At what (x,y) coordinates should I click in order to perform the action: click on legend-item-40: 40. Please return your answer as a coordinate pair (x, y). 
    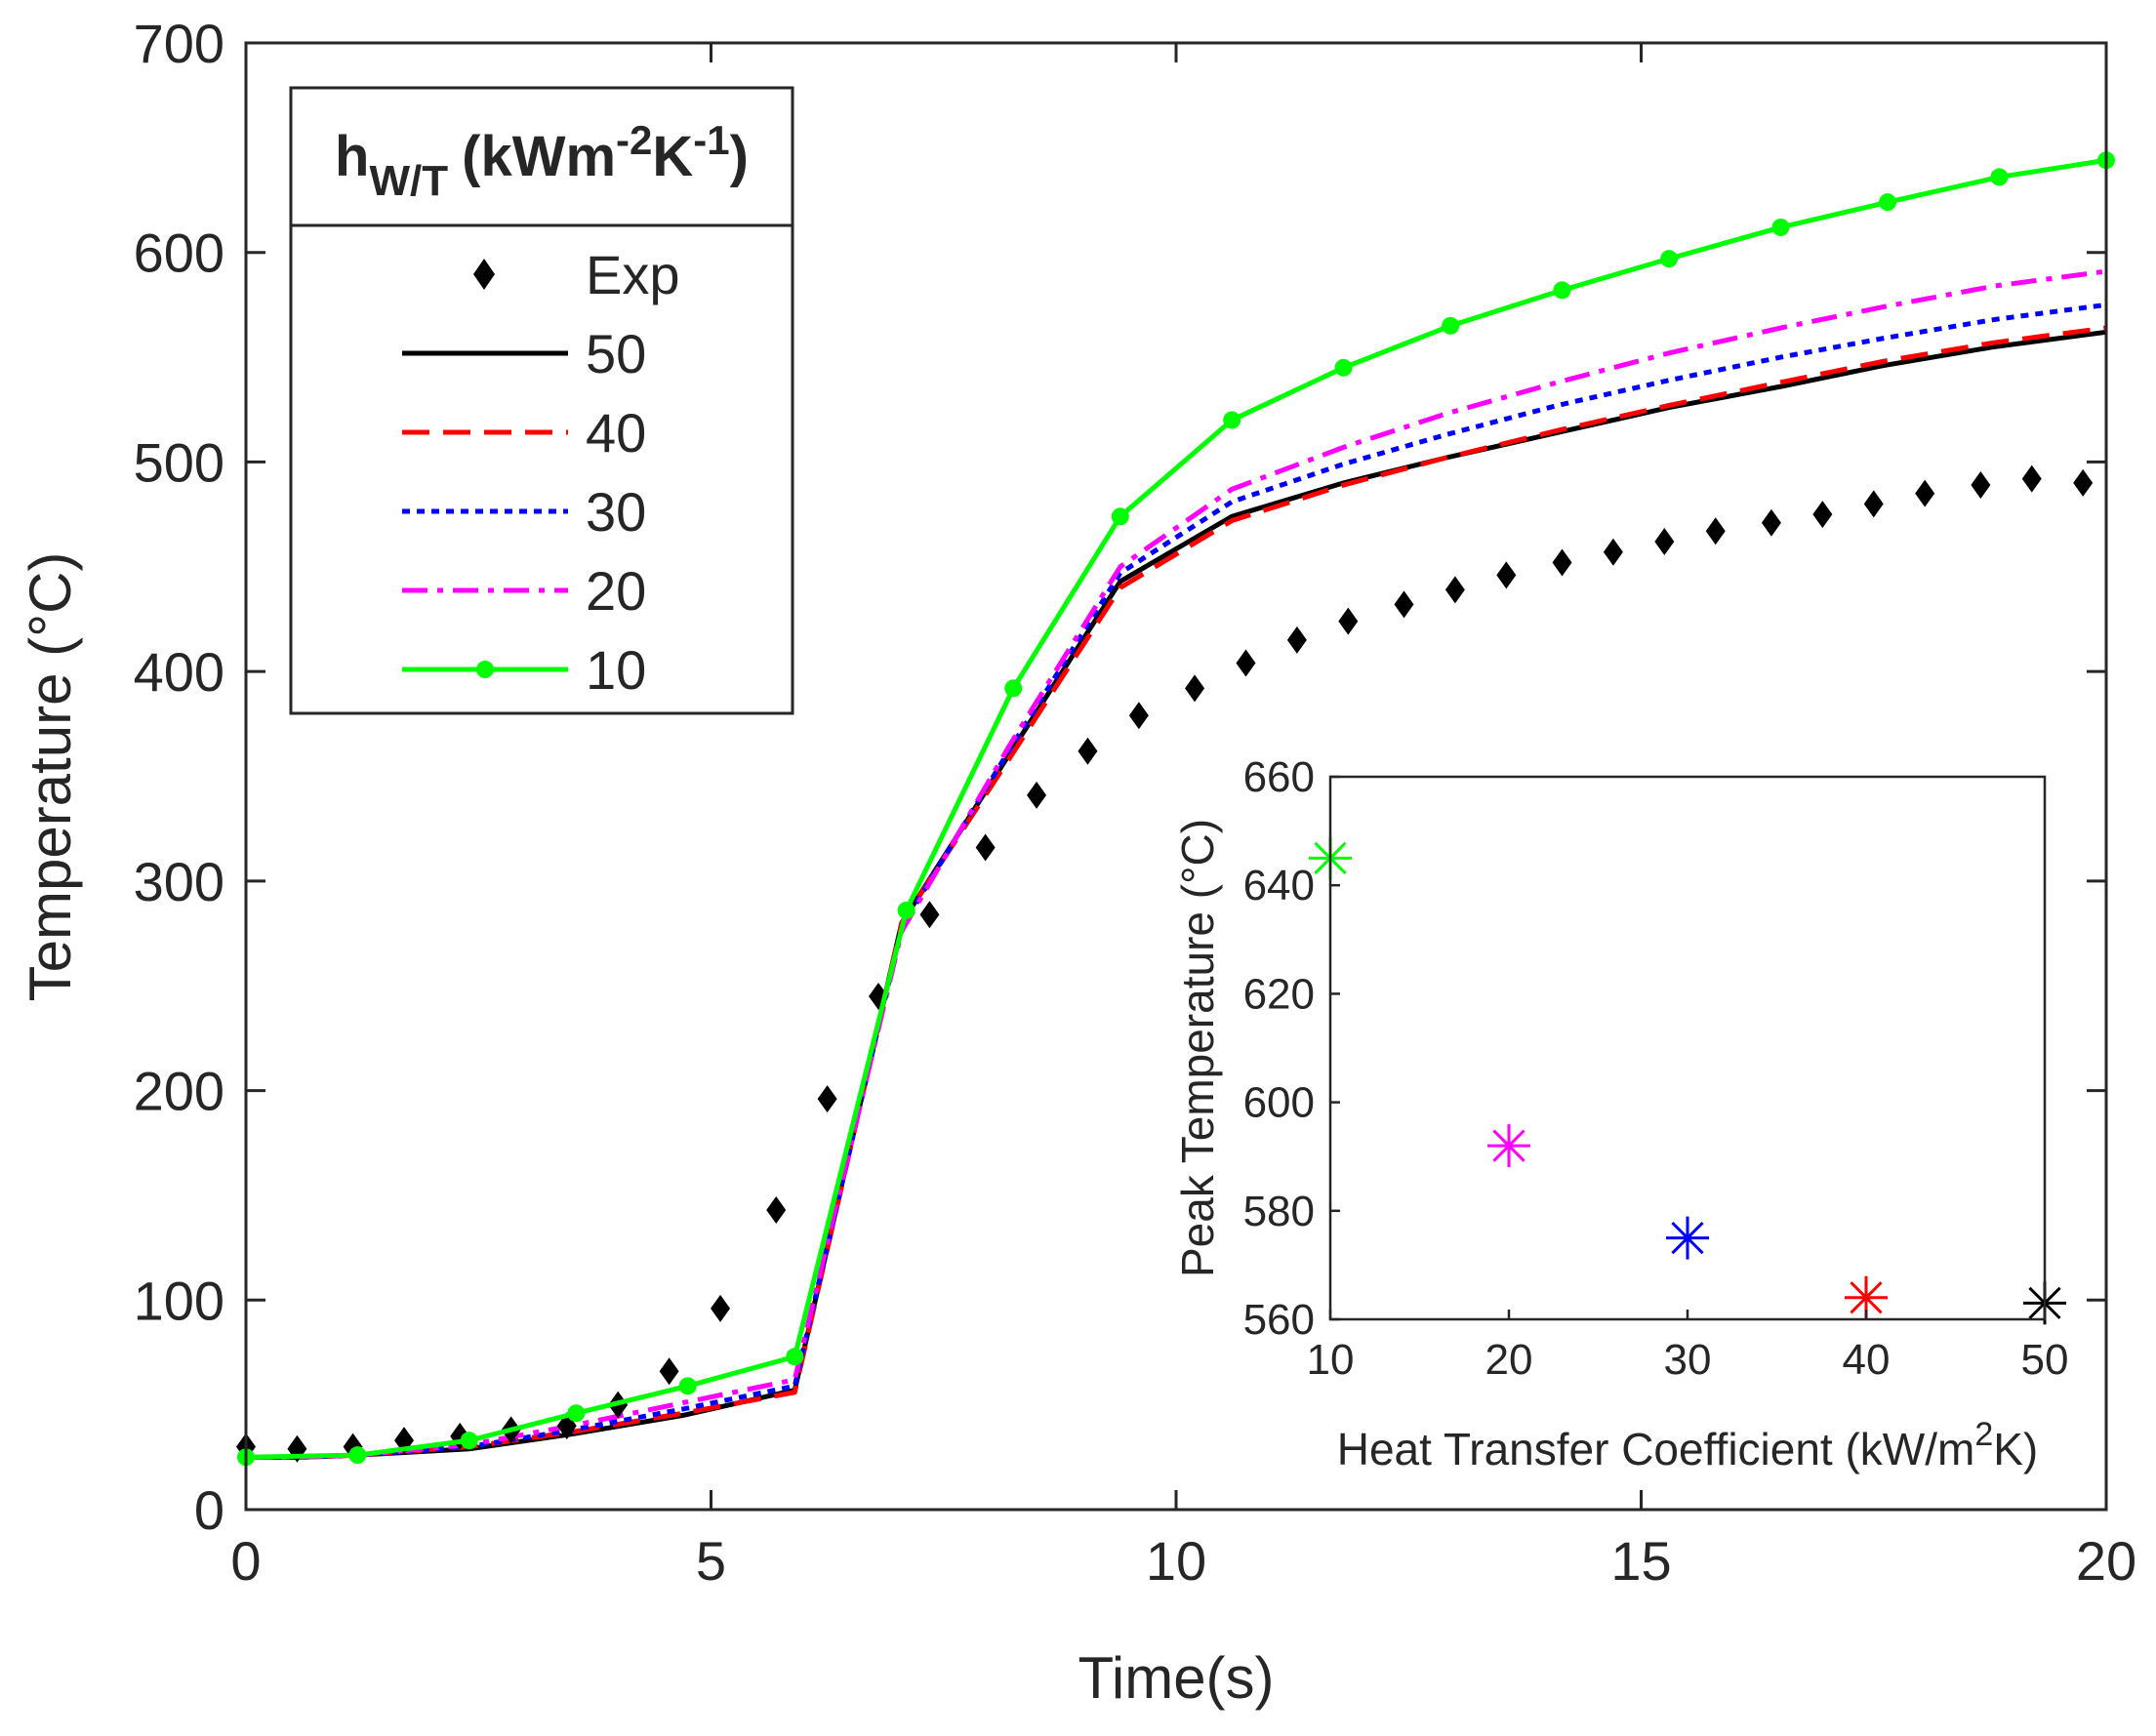
    Looking at the image, I should click on (524, 433).